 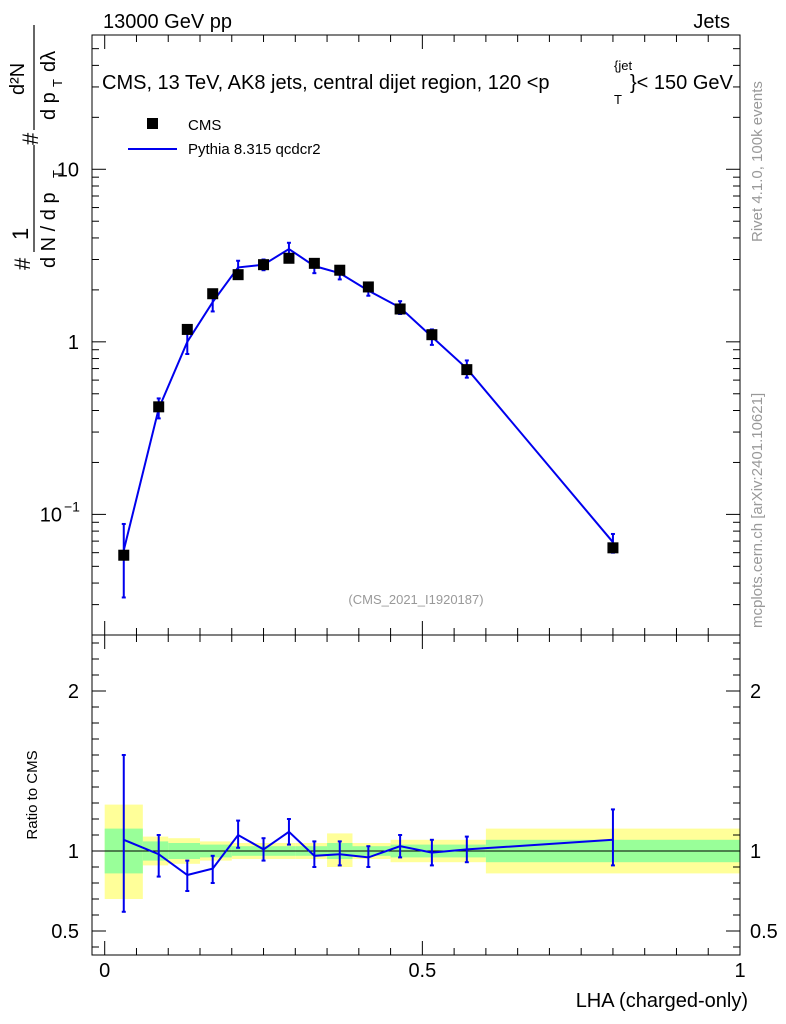 What do you see at coordinates (618, 99) in the screenshot?
I see `subtitle-subscript: T` at bounding box center [618, 99].